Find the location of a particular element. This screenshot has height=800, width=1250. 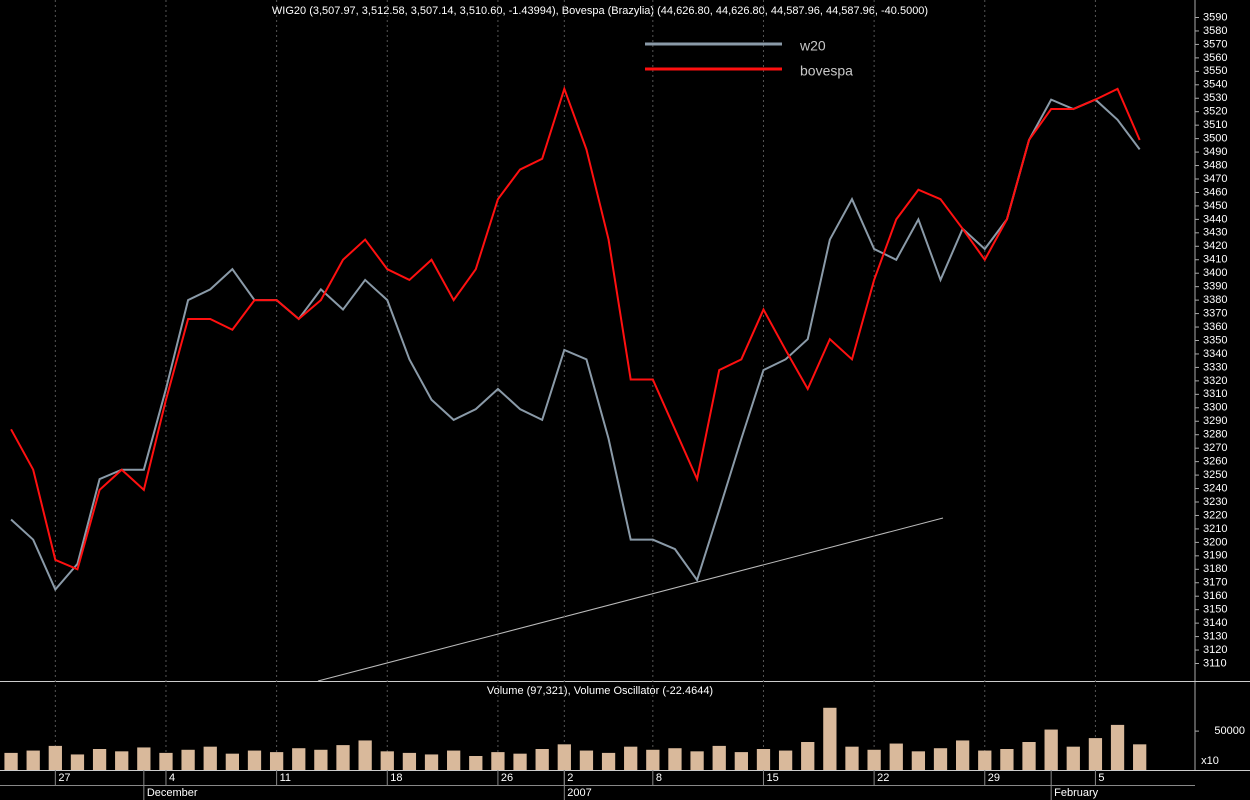

x-tick-label: 11 is located at coordinates (285, 778).